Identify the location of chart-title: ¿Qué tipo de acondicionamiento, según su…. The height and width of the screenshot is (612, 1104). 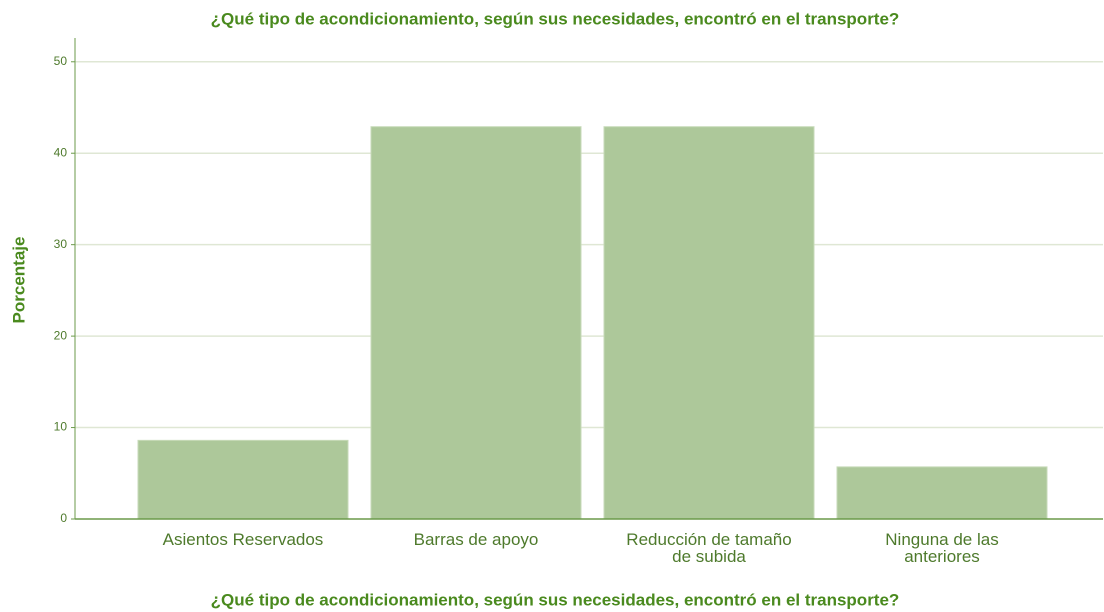
(555, 18).